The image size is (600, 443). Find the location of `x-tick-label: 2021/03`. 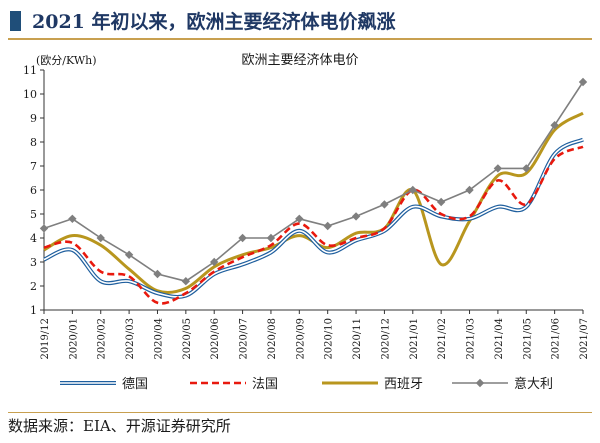

x-tick-label: 2021/03 is located at coordinates (471, 339).